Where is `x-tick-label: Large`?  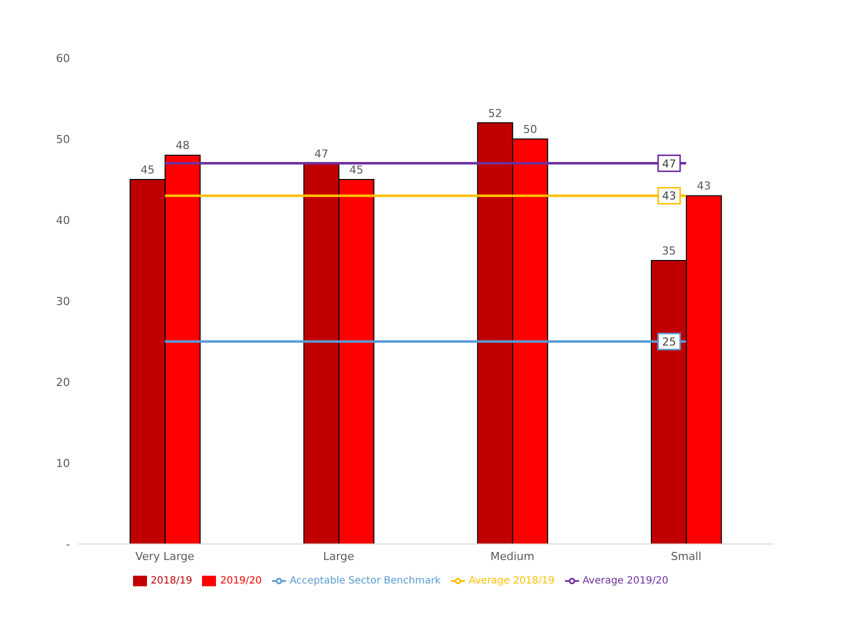 x-tick-label: Large is located at coordinates (338, 556).